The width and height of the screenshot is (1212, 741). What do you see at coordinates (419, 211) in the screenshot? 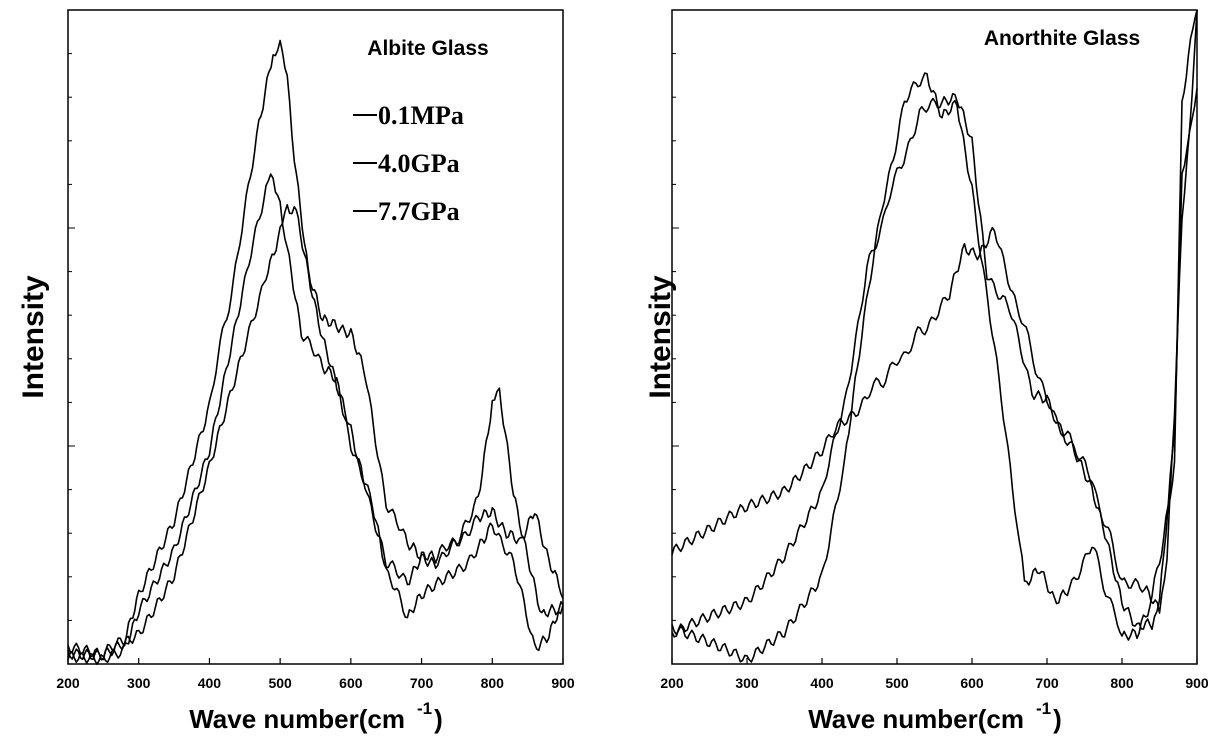
I see `legend-label-2: 7.7GPa` at bounding box center [419, 211].